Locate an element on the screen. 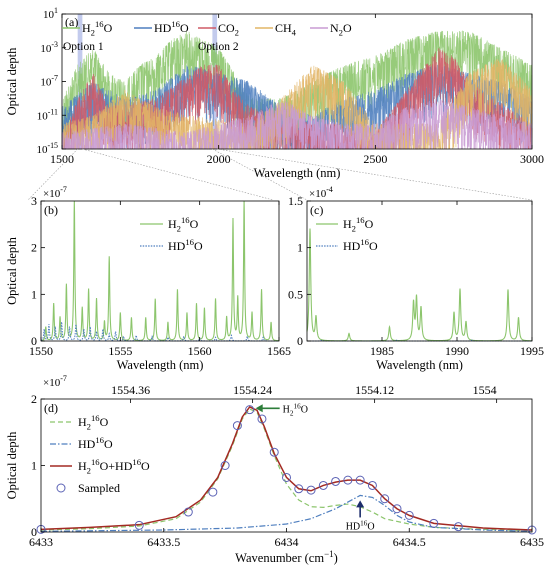 The height and width of the screenshot is (579, 550). y-tick-label: 10¹ is located at coordinates (50, 13).